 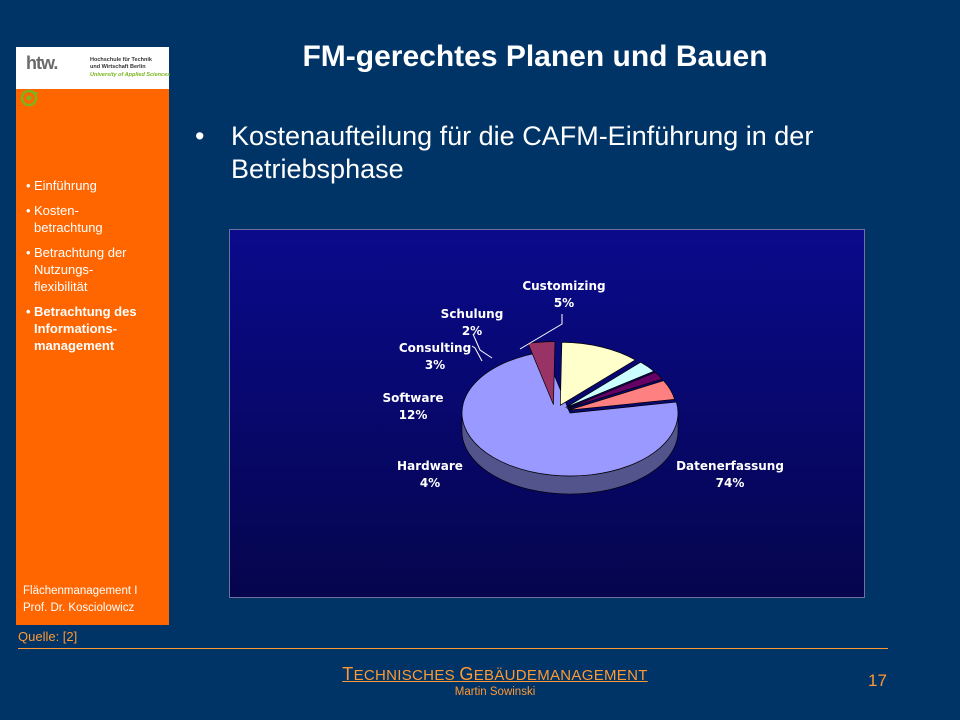 What do you see at coordinates (48, 636) in the screenshot?
I see `source-note: Quelle: [2]` at bounding box center [48, 636].